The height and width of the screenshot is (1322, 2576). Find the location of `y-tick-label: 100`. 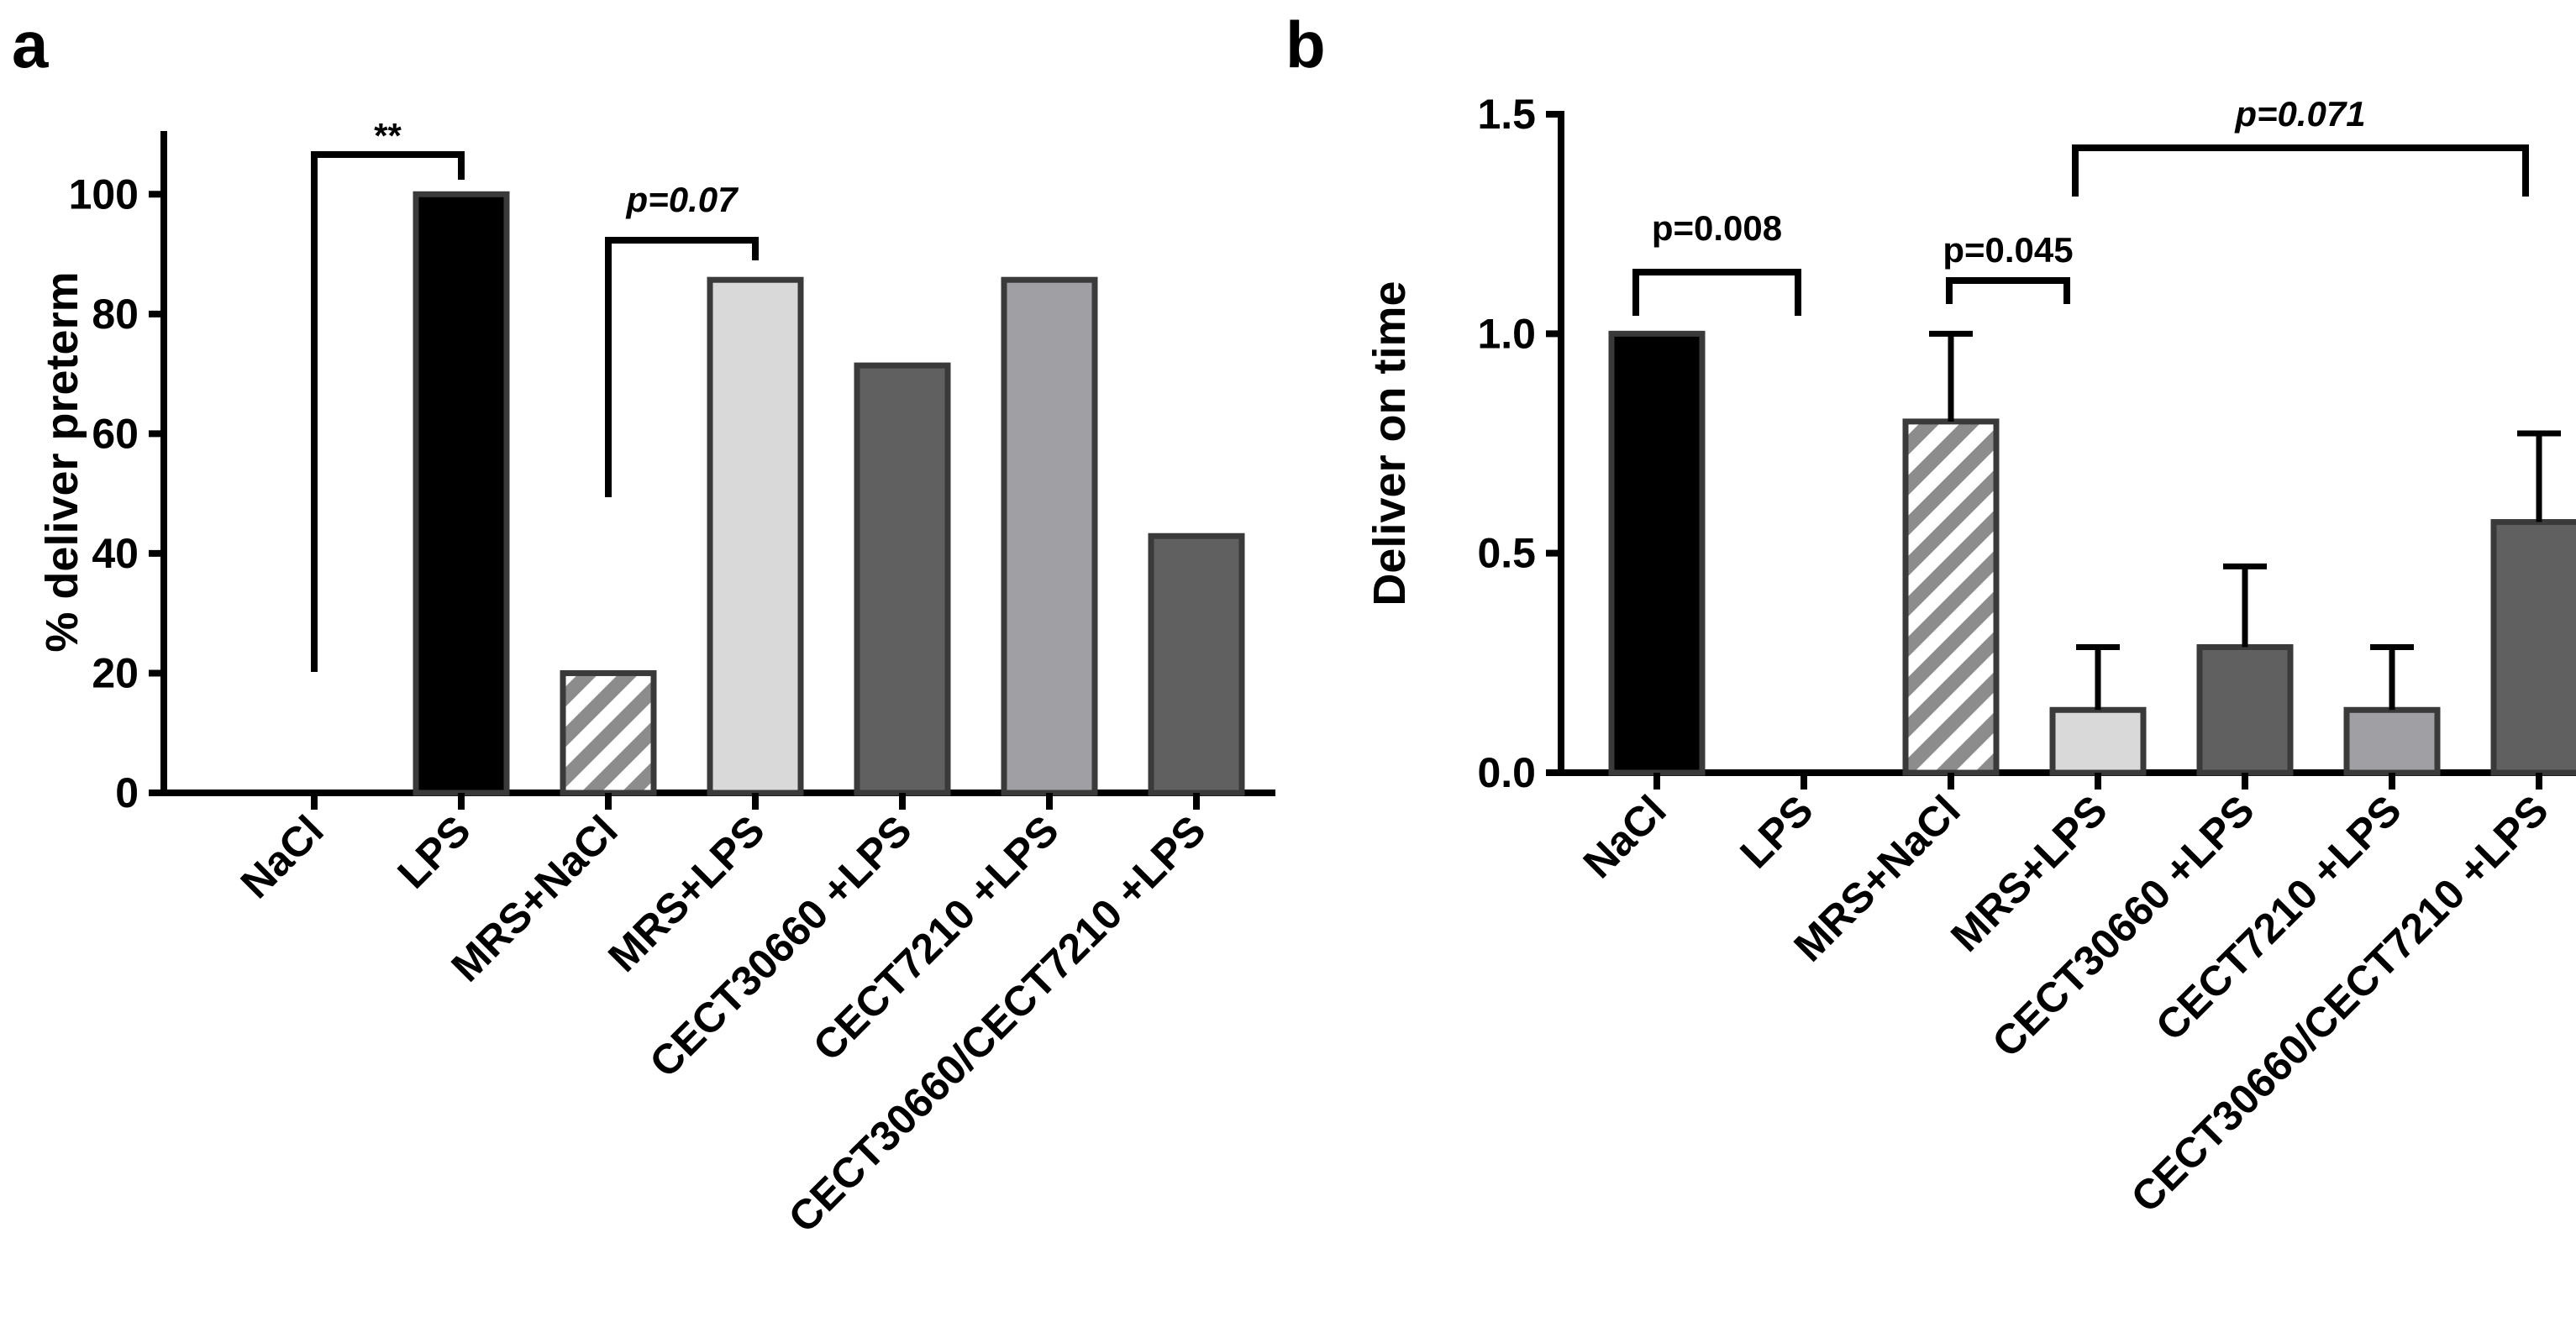

y-tick-label: 100 is located at coordinates (104, 194).